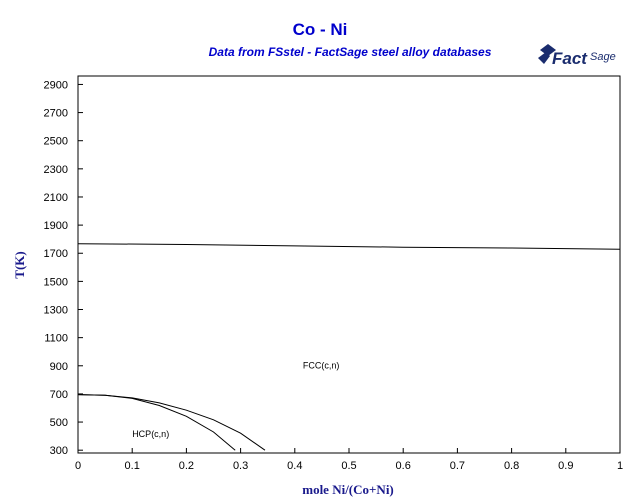 This screenshot has height=504, width=640. I want to click on x-tick-label: 0.9, so click(565, 466).